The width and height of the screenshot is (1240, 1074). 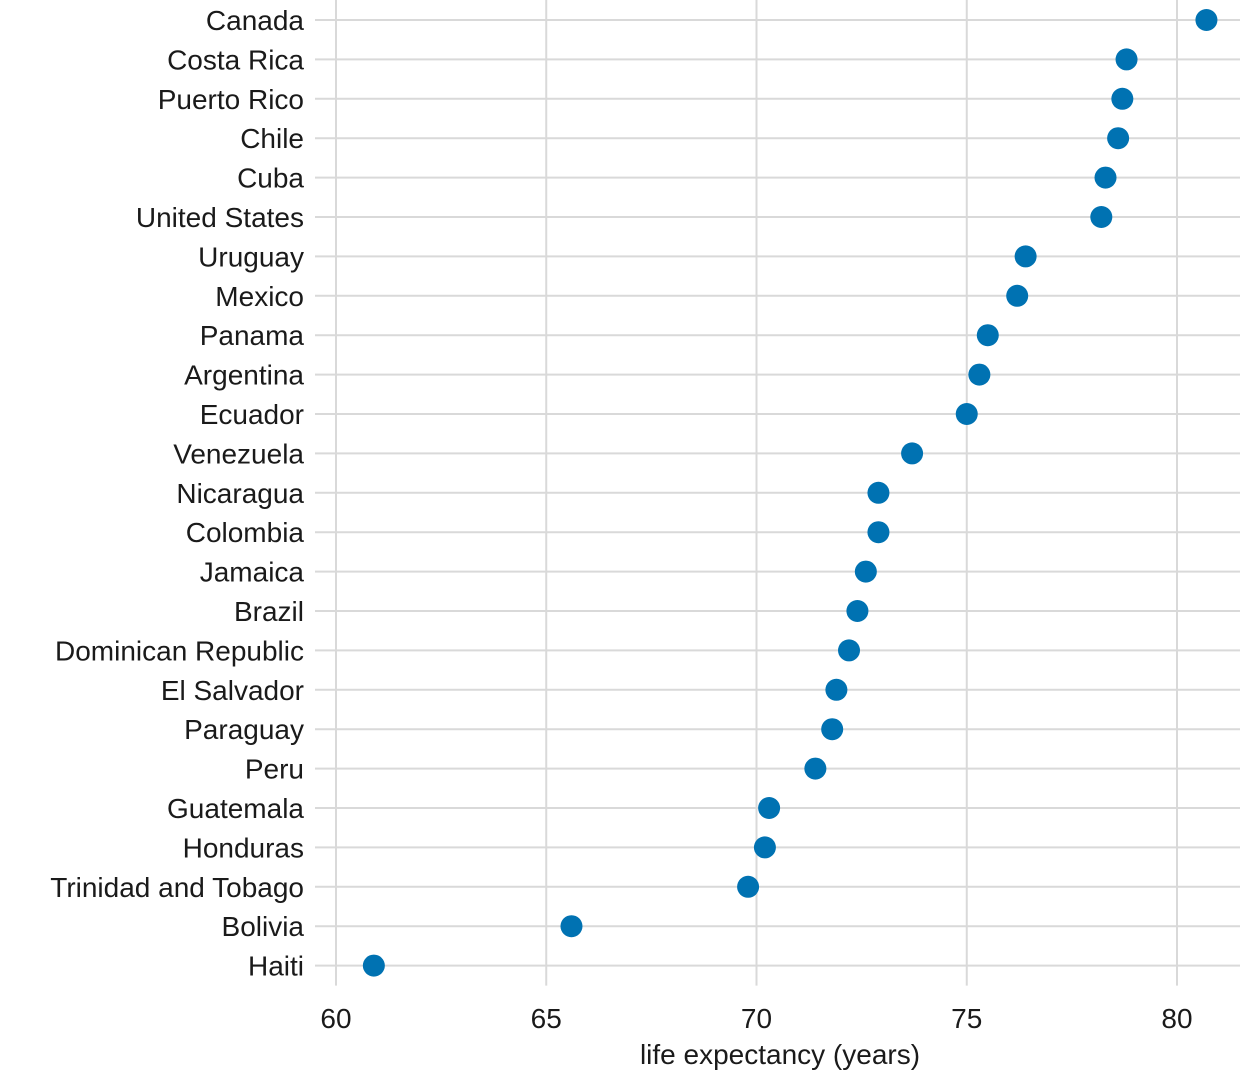 What do you see at coordinates (235, 808) in the screenshot?
I see `category-label: Guatemala` at bounding box center [235, 808].